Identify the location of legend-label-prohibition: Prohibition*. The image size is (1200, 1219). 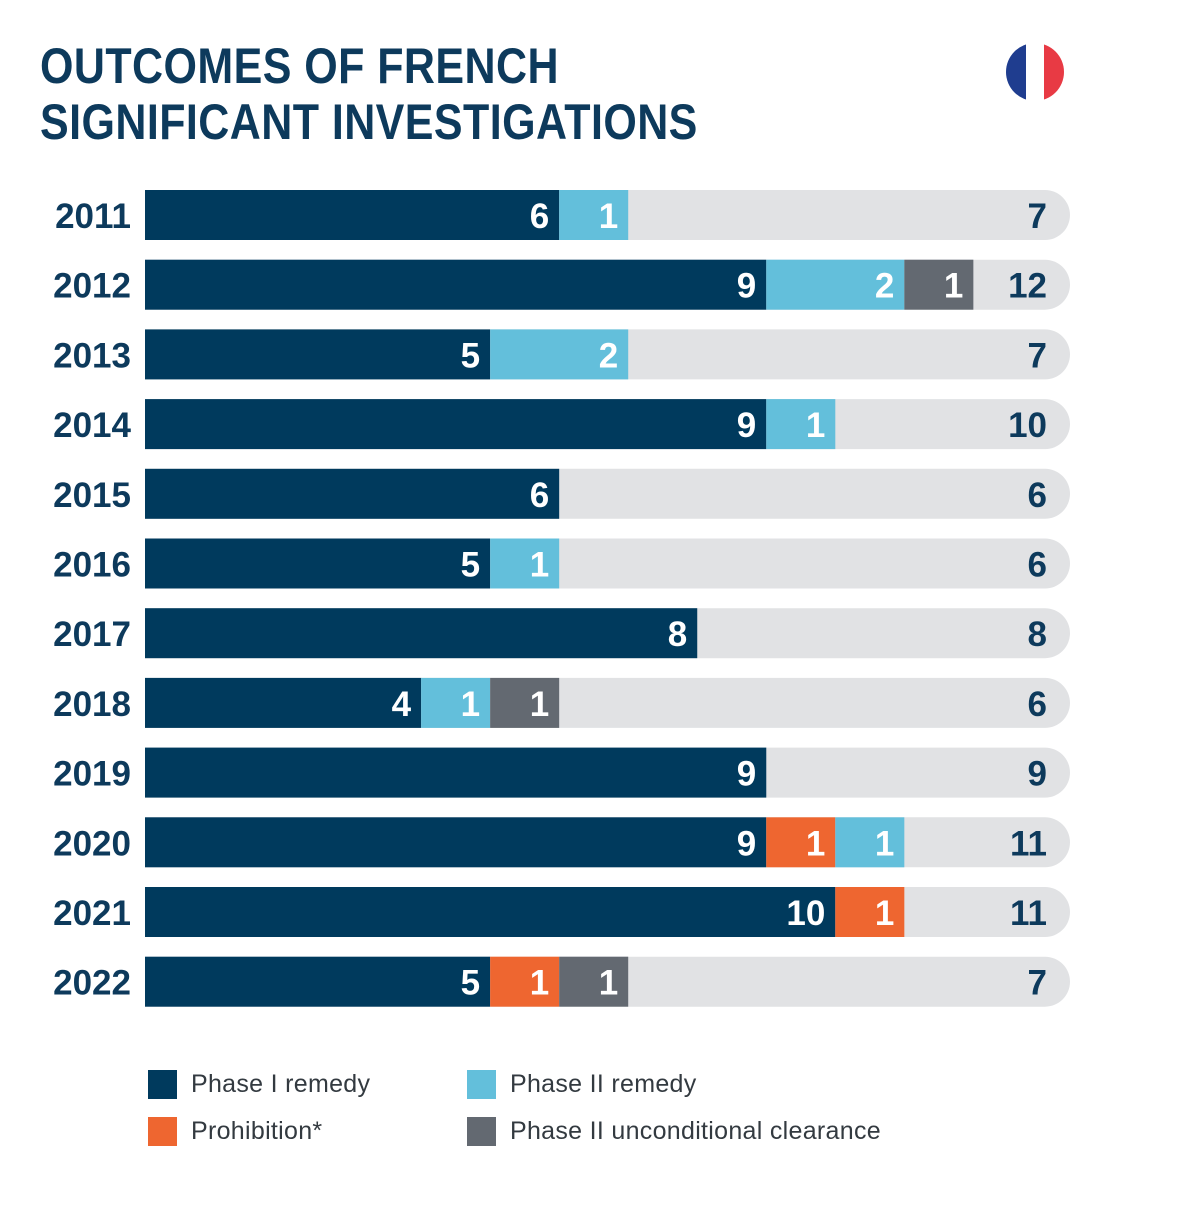
(257, 1131).